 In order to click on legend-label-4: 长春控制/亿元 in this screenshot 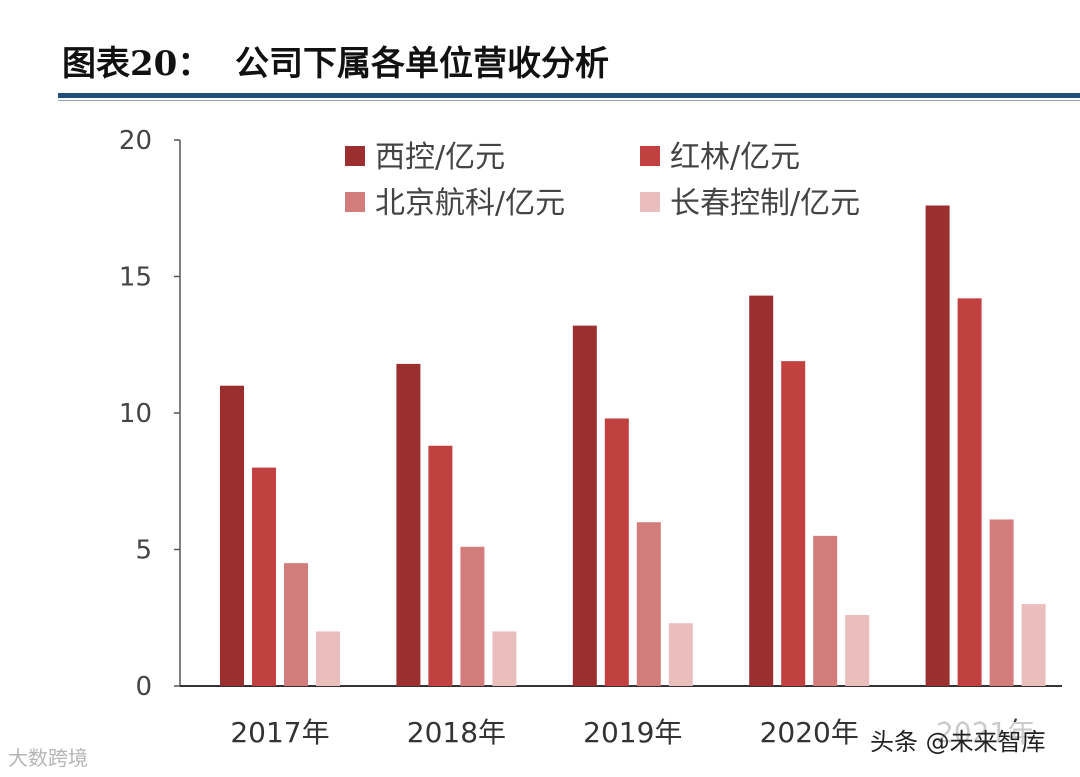, I will do `click(765, 203)`.